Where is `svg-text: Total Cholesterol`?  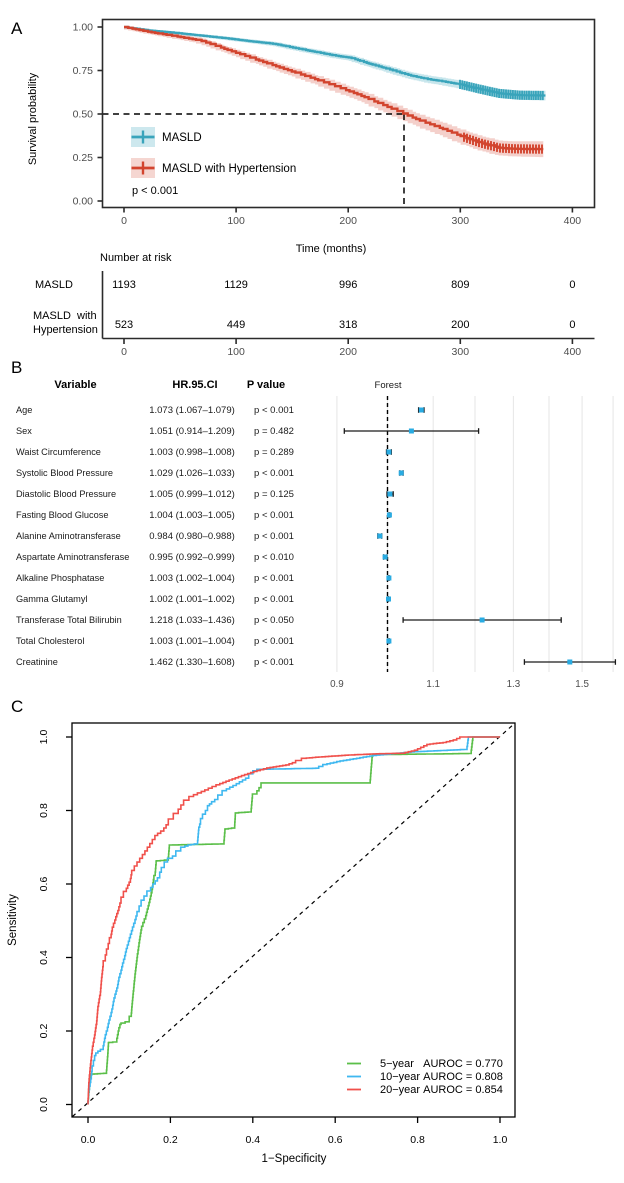
svg-text: Total Cholesterol is located at coordinates (50, 641).